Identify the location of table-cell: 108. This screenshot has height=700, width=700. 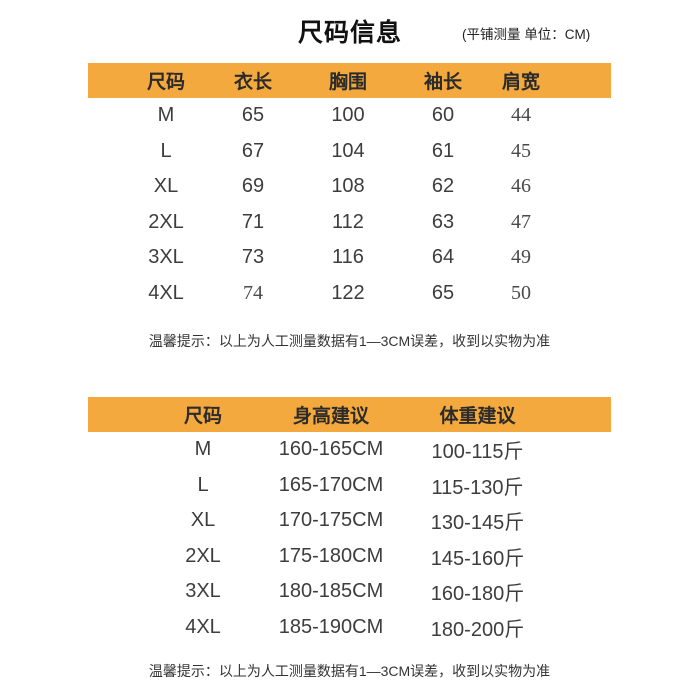
(348, 186).